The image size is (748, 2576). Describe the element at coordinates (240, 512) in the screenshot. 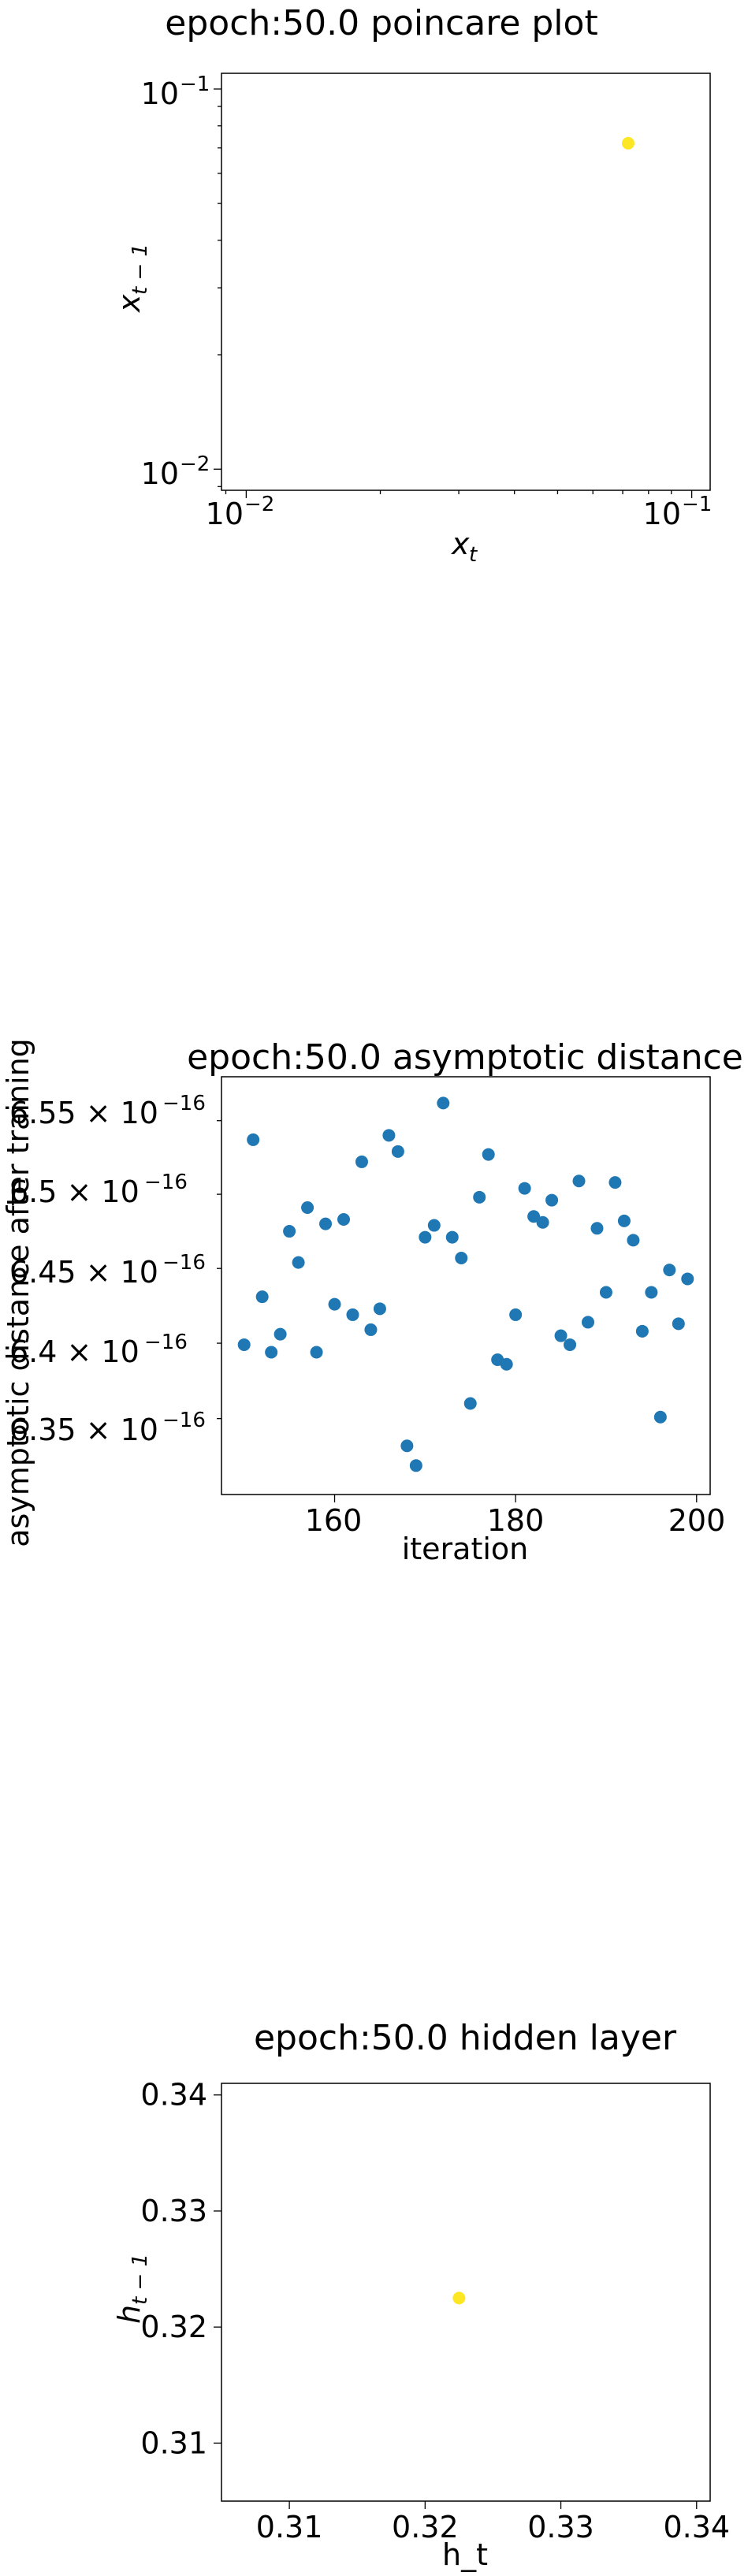

I see `x-tick-label: 10 −2` at that location.